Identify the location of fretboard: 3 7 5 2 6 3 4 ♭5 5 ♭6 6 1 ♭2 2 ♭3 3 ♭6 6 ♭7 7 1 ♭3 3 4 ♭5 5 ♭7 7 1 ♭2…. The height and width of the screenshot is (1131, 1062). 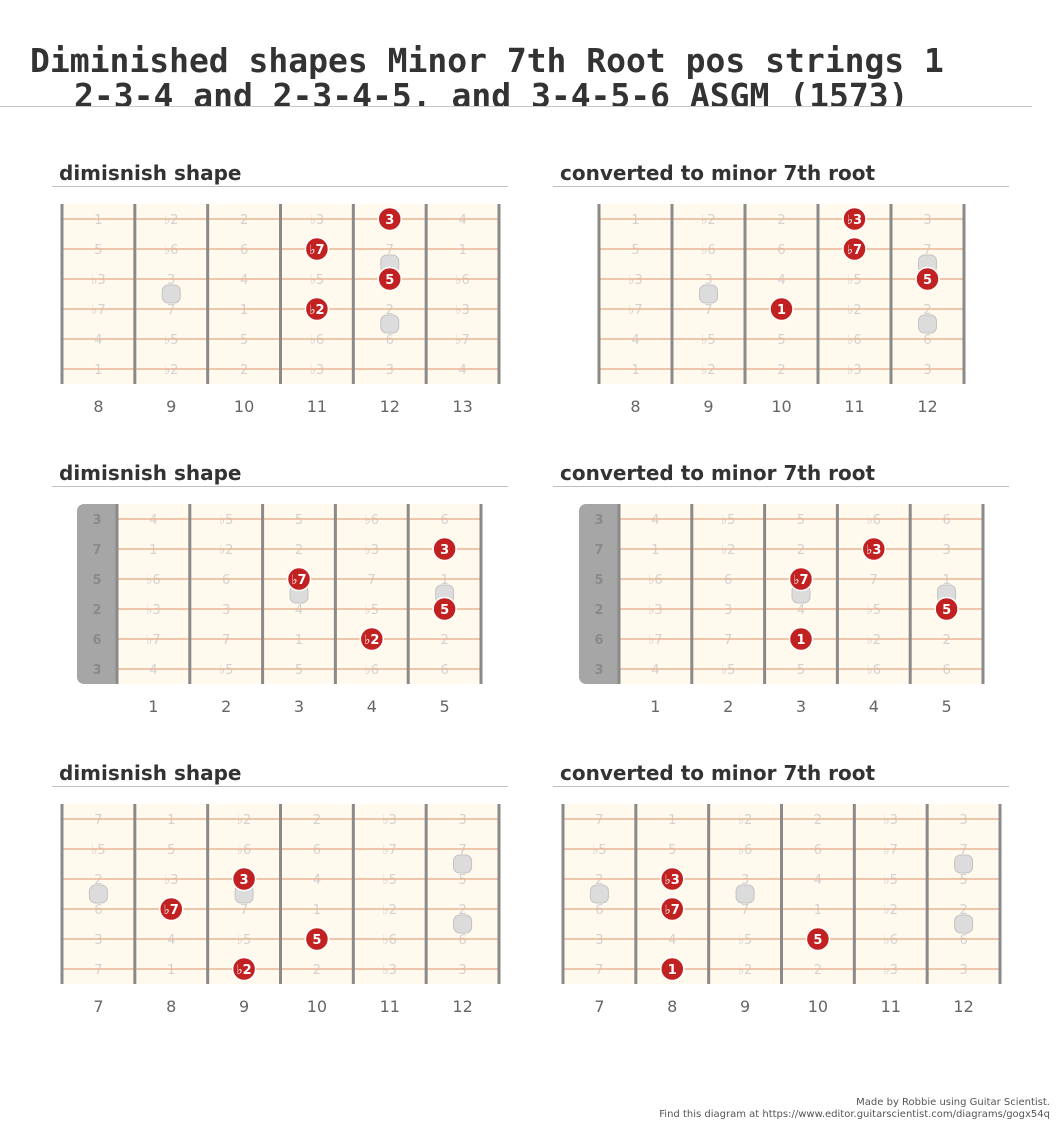
(782, 610).